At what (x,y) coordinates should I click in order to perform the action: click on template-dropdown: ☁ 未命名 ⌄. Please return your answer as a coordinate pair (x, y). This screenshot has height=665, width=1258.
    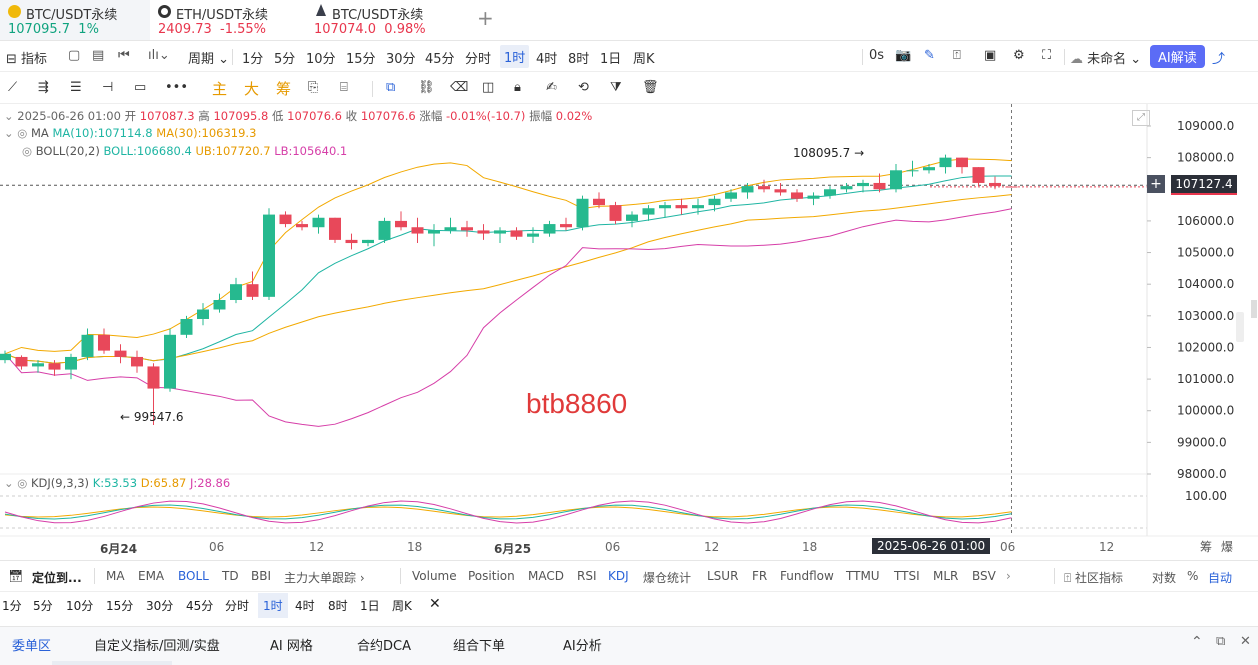
    Looking at the image, I should click on (1106, 59).